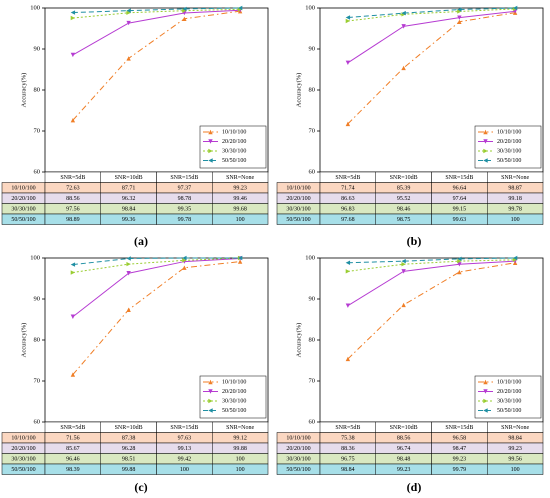  Describe the element at coordinates (509, 142) in the screenshot. I see `legend-label-b-2: 20/20/100` at that location.